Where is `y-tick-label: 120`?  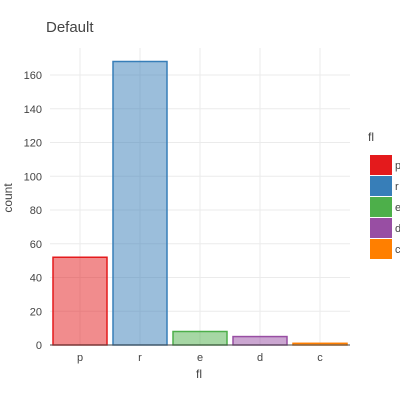
y-tick-label: 120 is located at coordinates (33, 144).